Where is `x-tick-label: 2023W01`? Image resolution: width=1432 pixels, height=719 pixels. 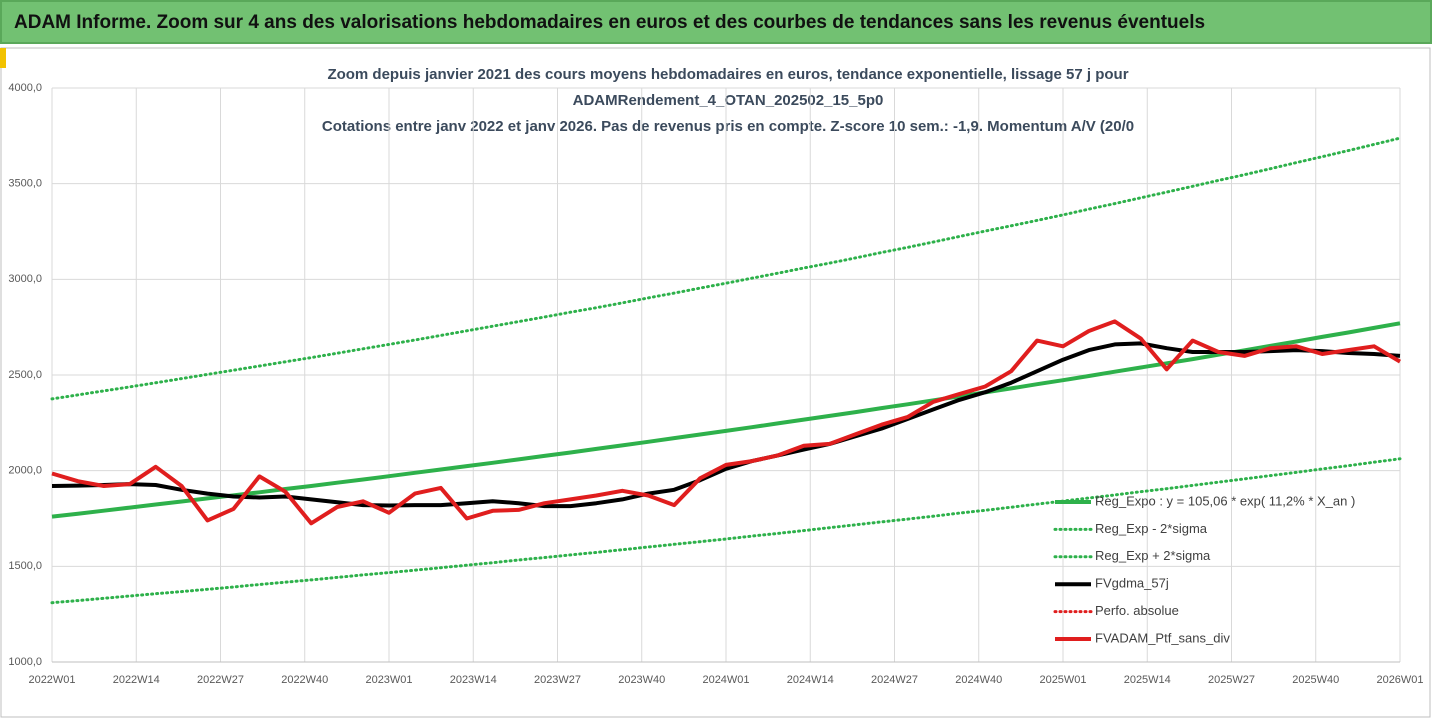 x-tick-label: 2023W01 is located at coordinates (388, 680).